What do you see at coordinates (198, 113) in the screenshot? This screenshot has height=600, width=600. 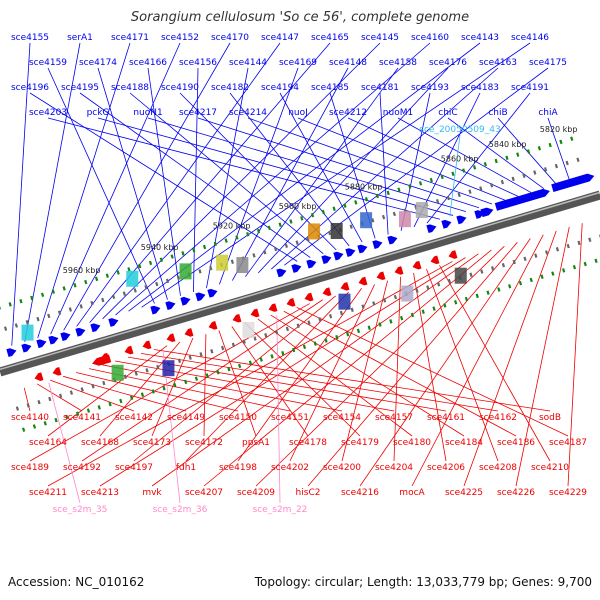 I see `forward-gene-label: sce4217` at bounding box center [198, 113].